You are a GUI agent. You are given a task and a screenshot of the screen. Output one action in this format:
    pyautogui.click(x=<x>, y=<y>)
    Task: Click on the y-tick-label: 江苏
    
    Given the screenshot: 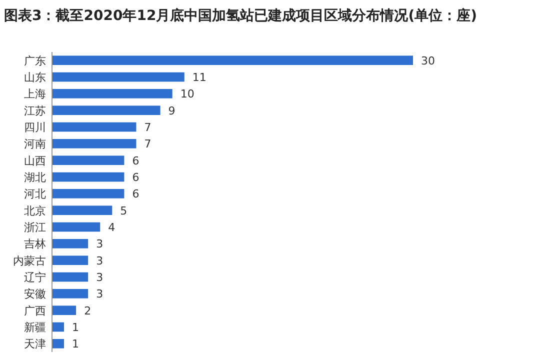 What is the action you would take?
    pyautogui.click(x=35, y=111)
    